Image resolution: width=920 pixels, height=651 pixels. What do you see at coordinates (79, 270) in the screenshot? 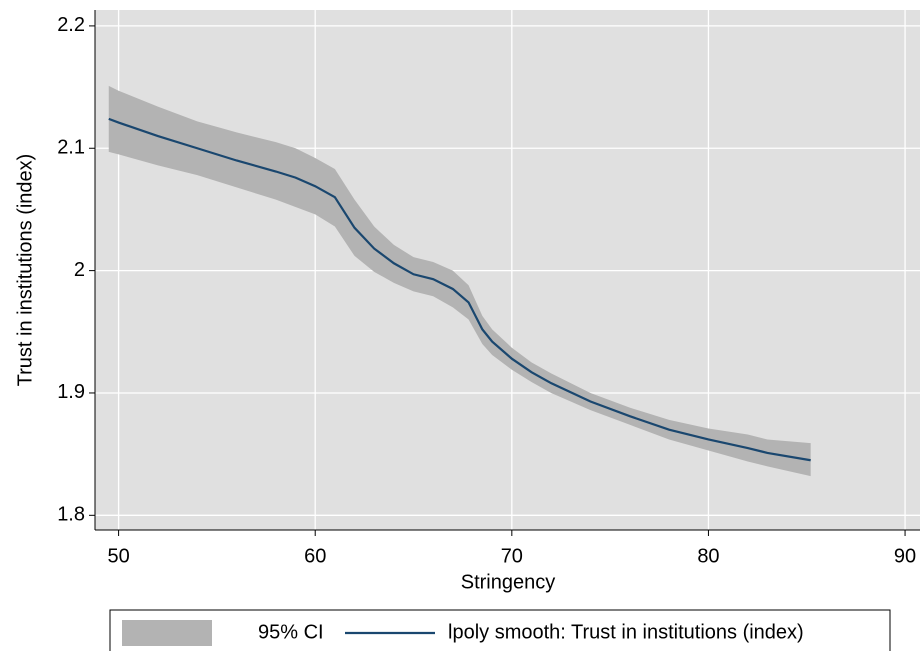
I see `y-tick-label: 2` at bounding box center [79, 270].